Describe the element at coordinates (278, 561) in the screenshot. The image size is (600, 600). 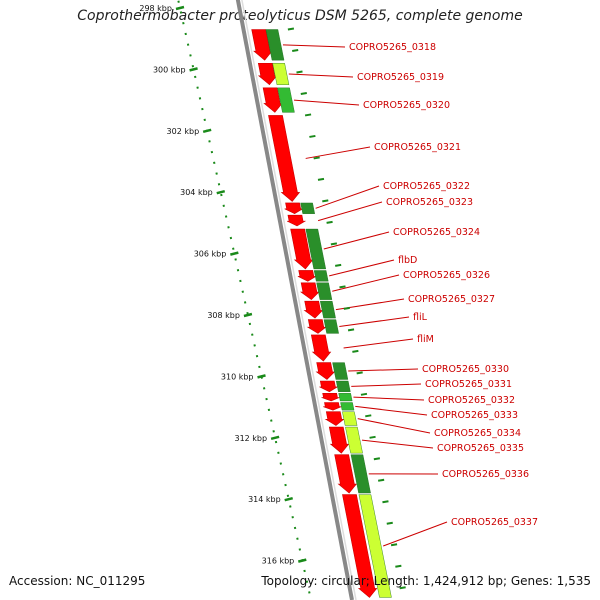
I see `scale-tick-label: 316 kbp` at that location.